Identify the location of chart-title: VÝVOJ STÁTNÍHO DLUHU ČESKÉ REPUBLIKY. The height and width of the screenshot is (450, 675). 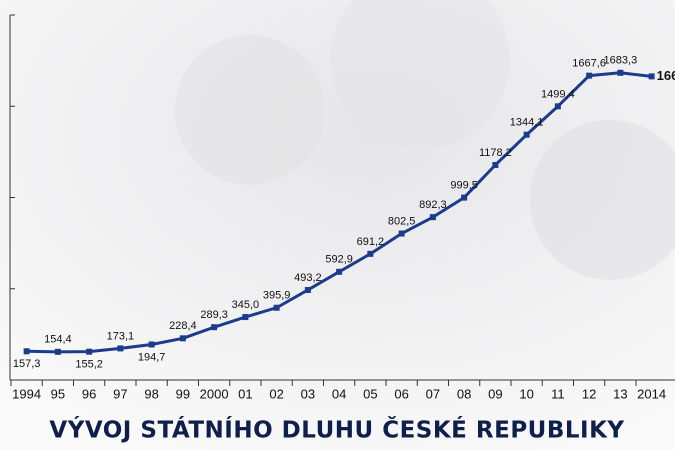
(336, 430).